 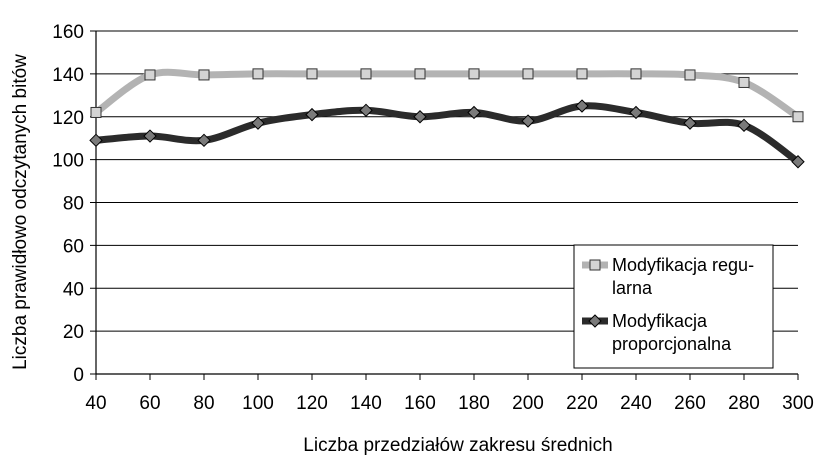 What do you see at coordinates (457, 445) in the screenshot?
I see `x-axis-label: Liczba przedziałów zakresu średnich` at bounding box center [457, 445].